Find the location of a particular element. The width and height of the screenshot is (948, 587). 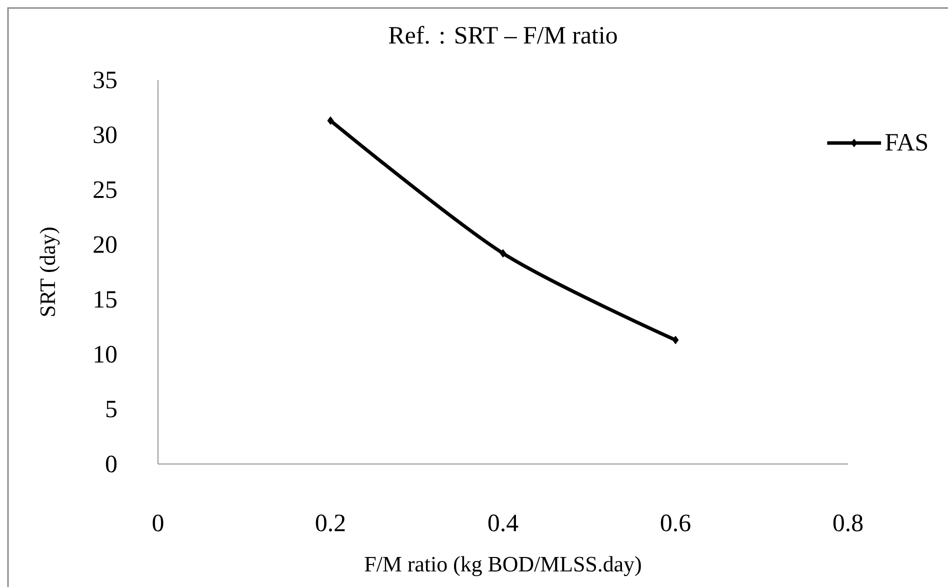

x-tick-label: 0 is located at coordinates (158, 523).